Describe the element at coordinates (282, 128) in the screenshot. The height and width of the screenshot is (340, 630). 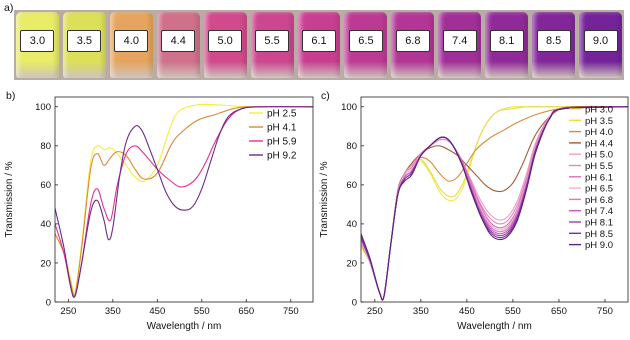
I see `legend-label: pH 4.1` at that location.